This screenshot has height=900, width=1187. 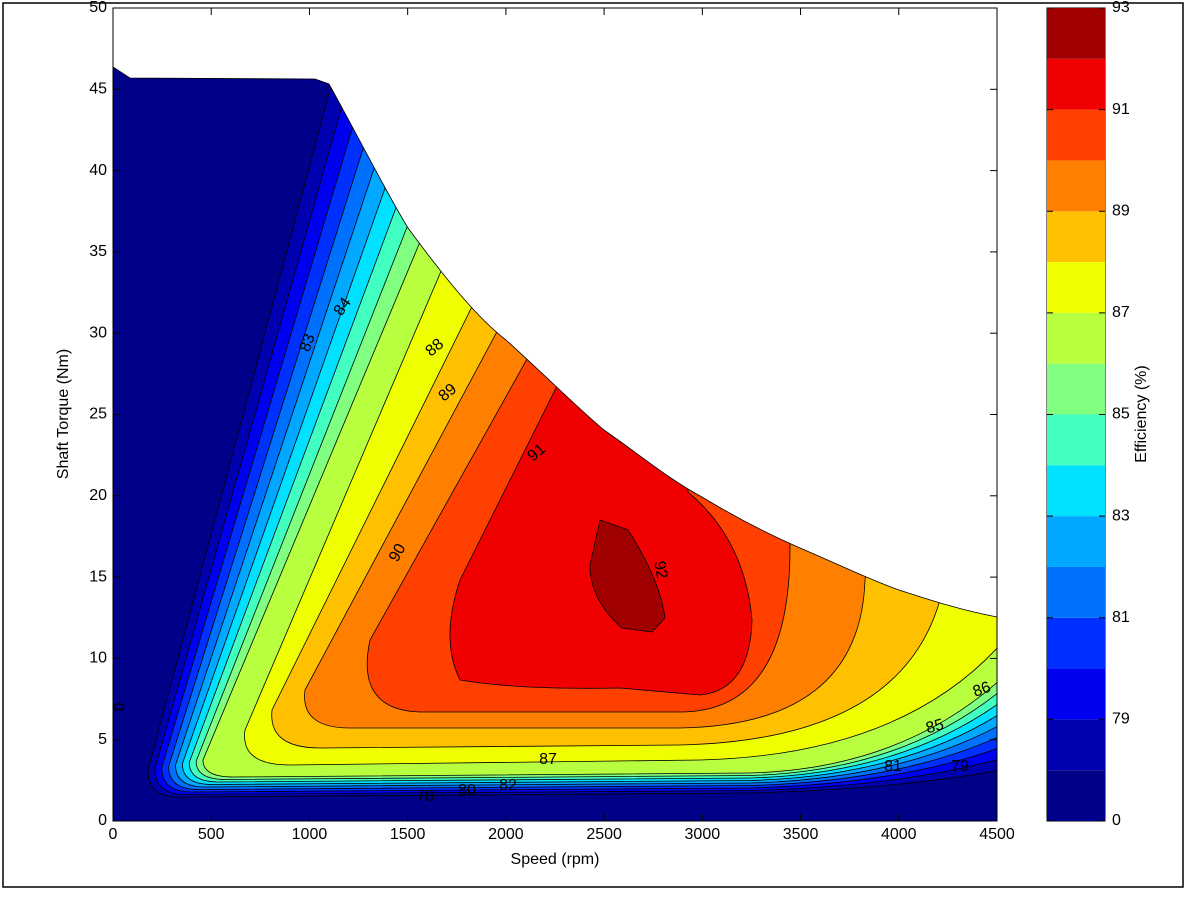 What do you see at coordinates (113, 834) in the screenshot?
I see `x-tick-label: 0` at bounding box center [113, 834].